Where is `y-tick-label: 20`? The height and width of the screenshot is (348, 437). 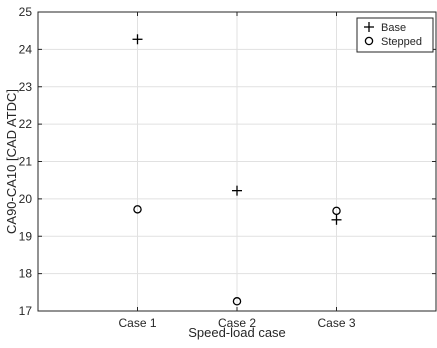
y-tick-label: 20 is located at coordinates (26, 199).